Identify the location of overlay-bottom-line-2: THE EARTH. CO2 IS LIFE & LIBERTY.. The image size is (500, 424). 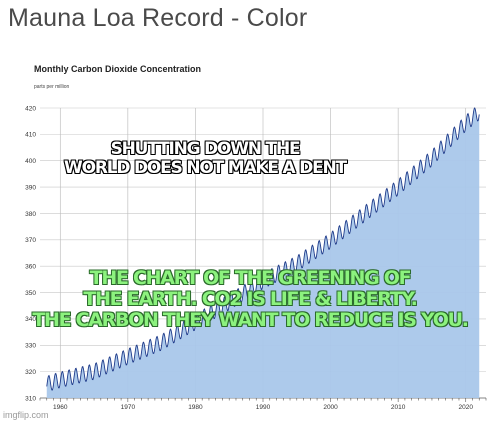
(250, 299).